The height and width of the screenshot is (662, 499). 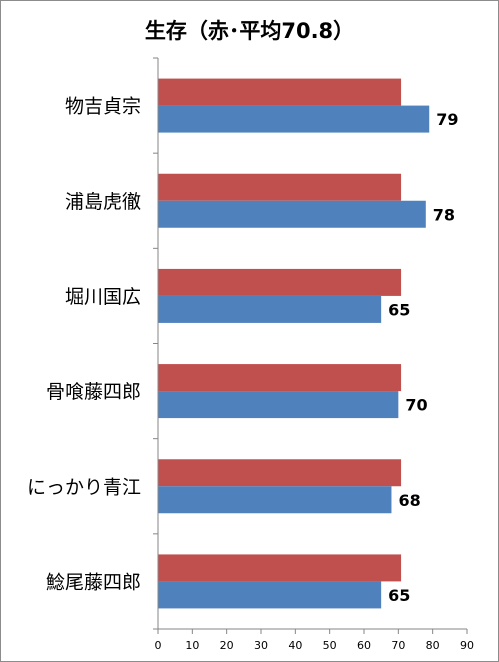 I want to click on x-tick-label: 20, so click(x=227, y=645).